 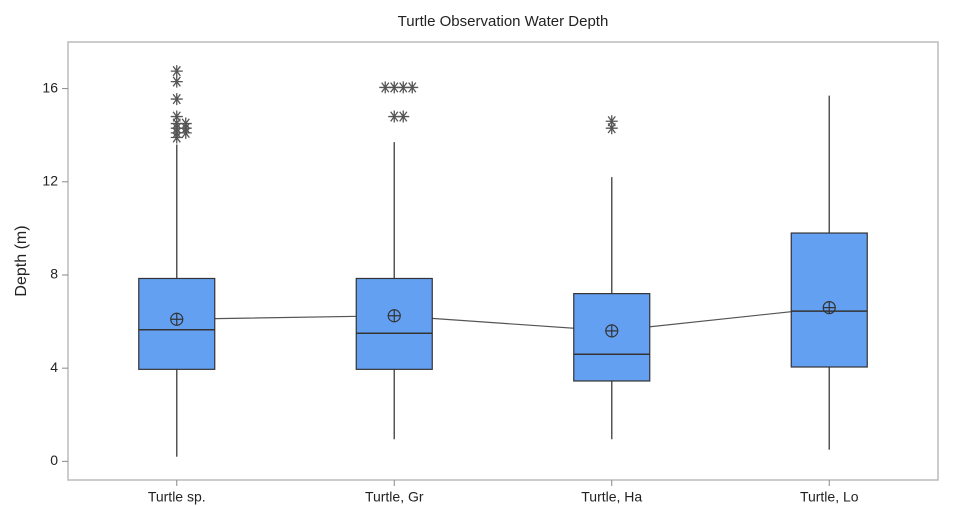 What do you see at coordinates (394, 497) in the screenshot?
I see `x-tick-label: Turtle, Gr` at bounding box center [394, 497].